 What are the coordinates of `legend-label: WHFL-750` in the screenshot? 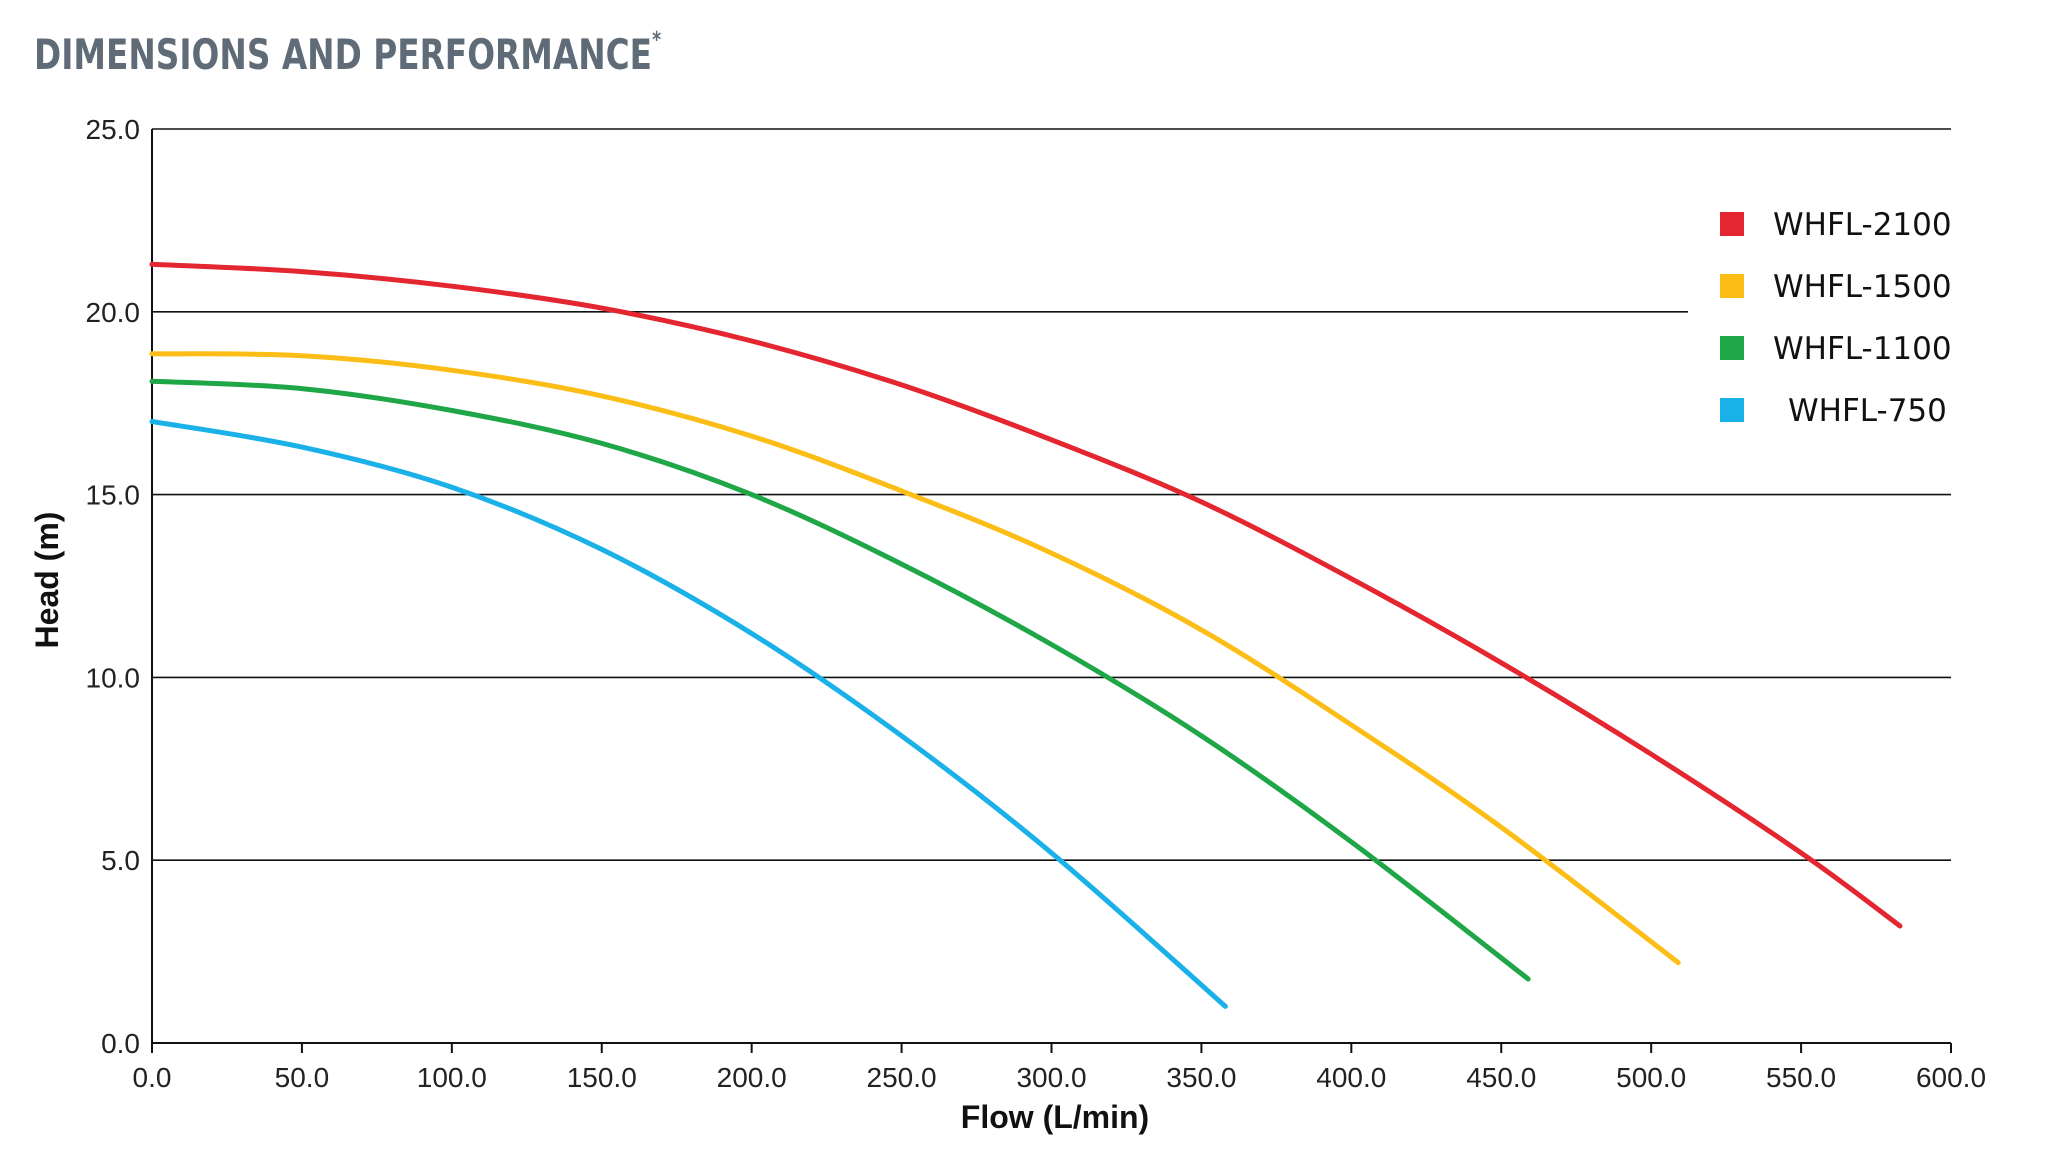 It's located at (1867, 411).